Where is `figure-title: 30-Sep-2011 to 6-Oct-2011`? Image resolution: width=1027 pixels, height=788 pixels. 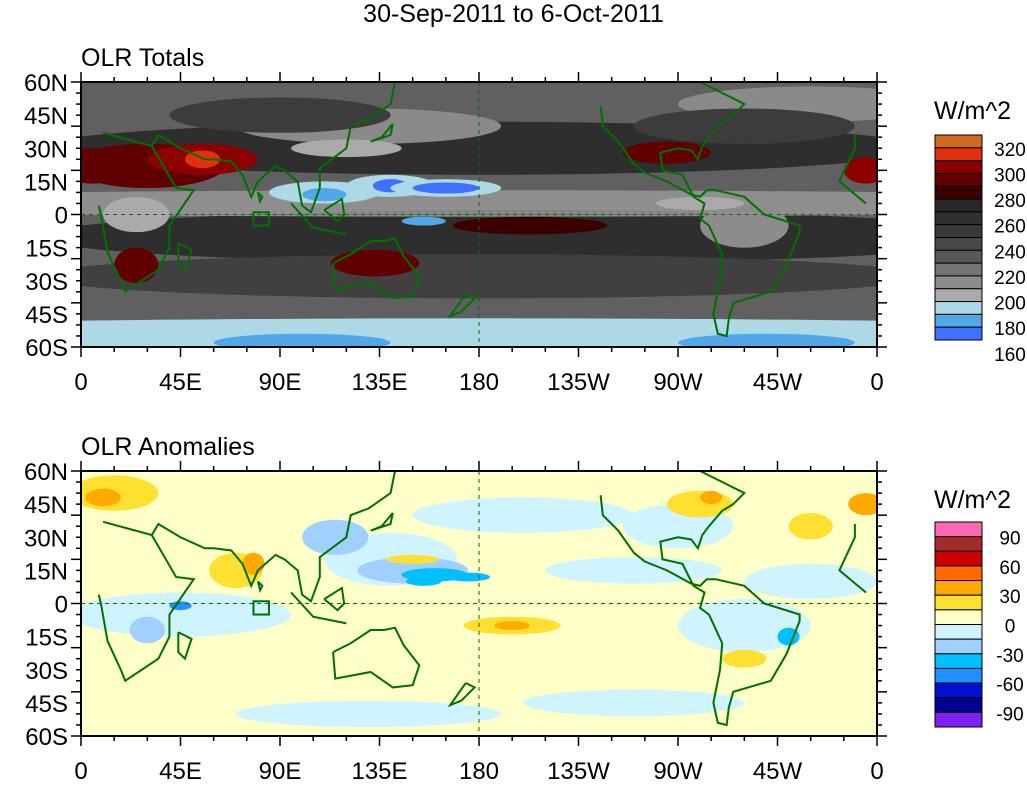 figure-title: 30-Sep-2011 to 6-Oct-2011 is located at coordinates (513, 14).